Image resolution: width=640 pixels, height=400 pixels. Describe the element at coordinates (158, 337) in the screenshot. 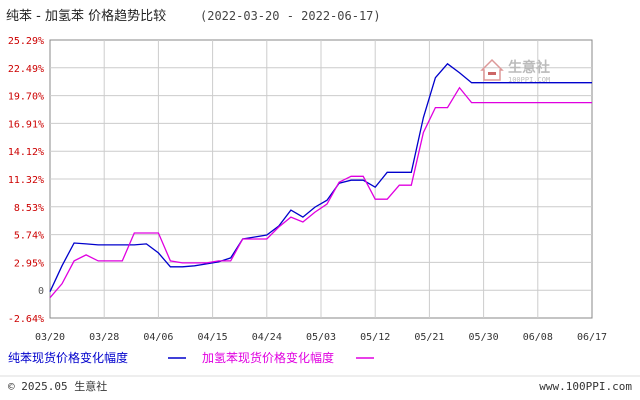

I see `x-tick-label: 04/06` at that location.